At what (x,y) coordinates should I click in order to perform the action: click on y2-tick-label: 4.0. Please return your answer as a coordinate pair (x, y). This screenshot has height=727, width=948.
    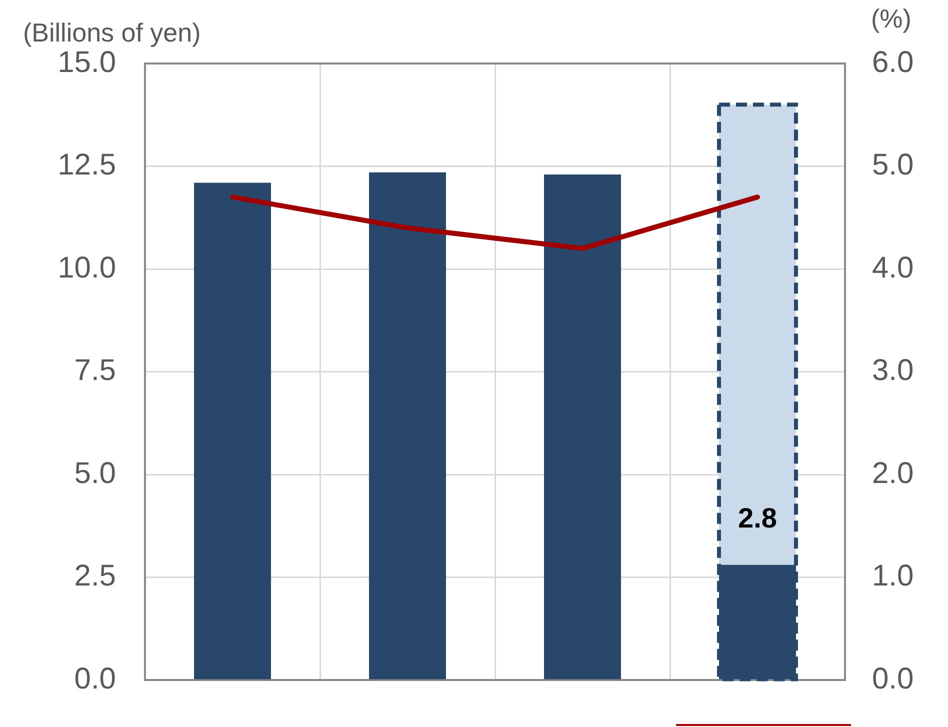
    Looking at the image, I should click on (893, 267).